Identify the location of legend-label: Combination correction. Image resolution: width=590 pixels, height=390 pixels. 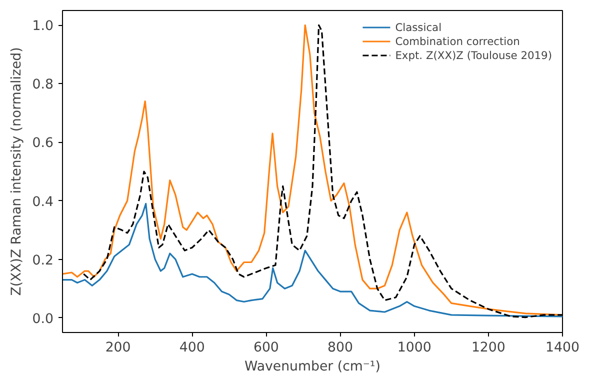
(457, 41).